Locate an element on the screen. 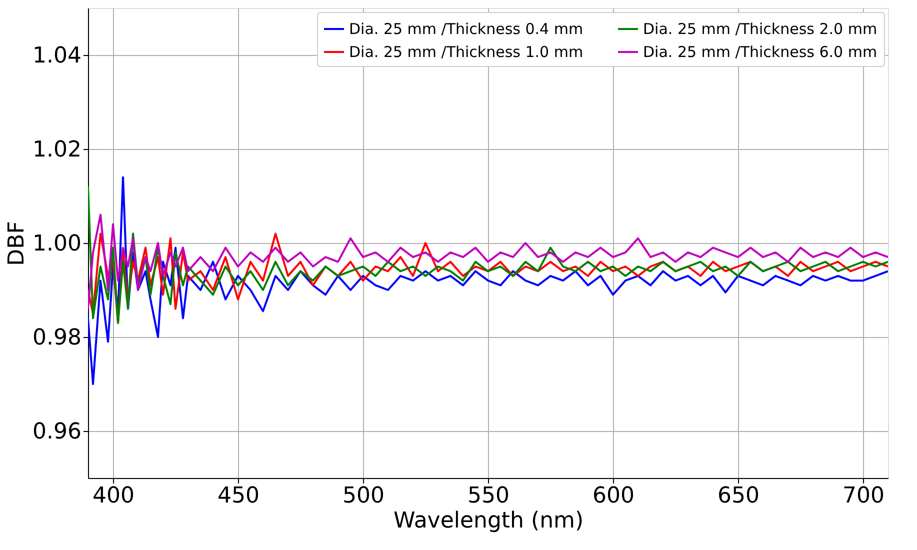 The height and width of the screenshot is (550, 917). y-tick-label: 1.04 is located at coordinates (57, 56).